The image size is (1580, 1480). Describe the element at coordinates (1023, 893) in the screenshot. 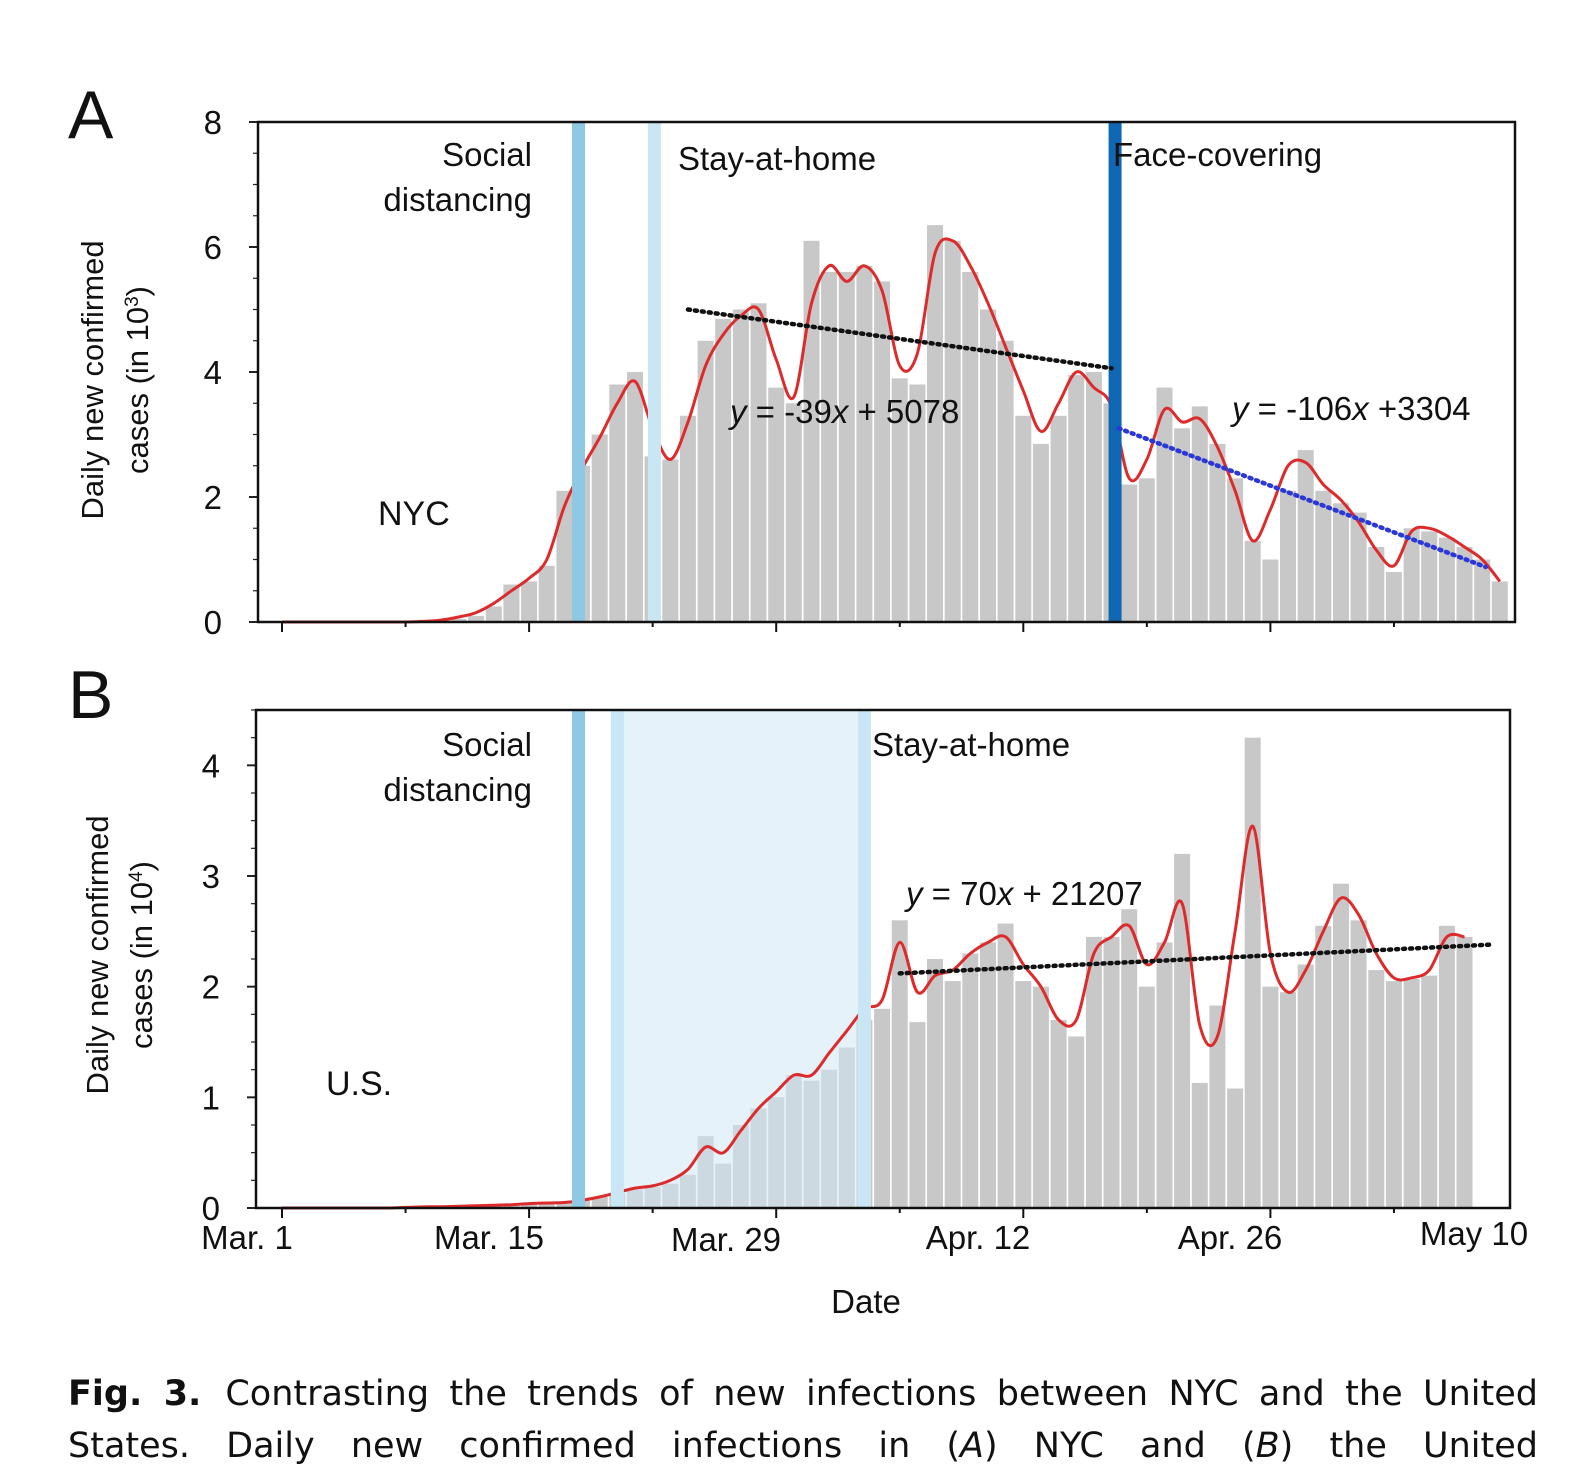

I see `panel-b-fit-equation: y = 70x + 21207` at that location.